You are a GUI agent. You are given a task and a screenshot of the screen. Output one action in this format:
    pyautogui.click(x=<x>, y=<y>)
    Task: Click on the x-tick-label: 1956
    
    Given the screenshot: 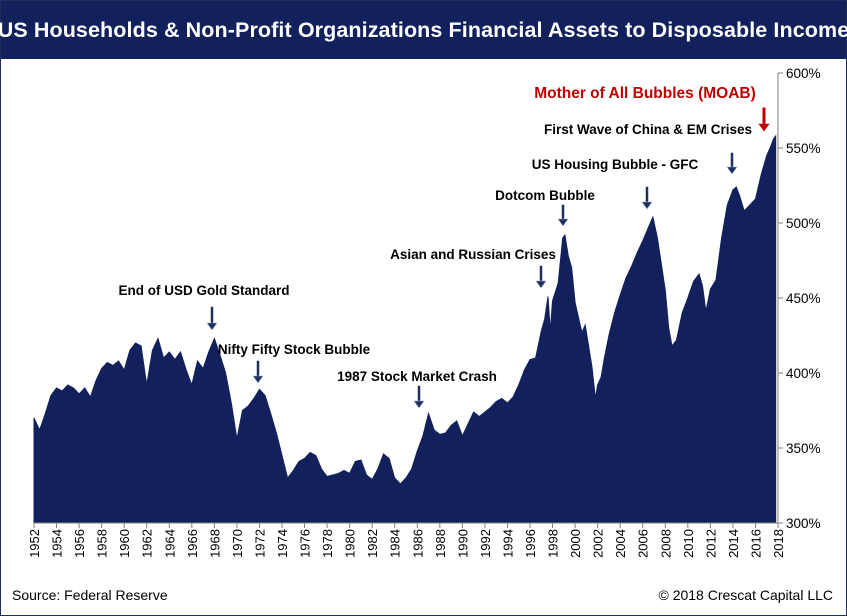 What is the action you would take?
    pyautogui.click(x=79, y=543)
    